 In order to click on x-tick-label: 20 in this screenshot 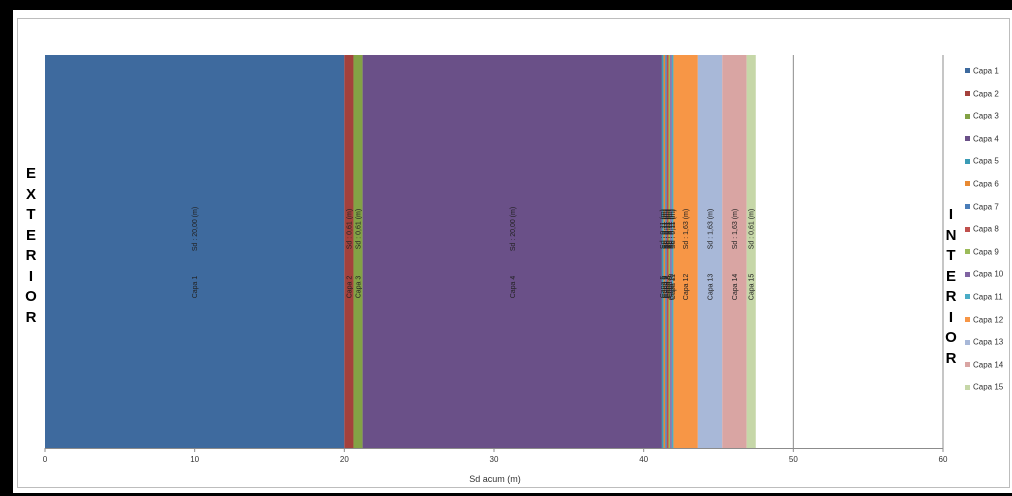, I will do `click(344, 459)`.